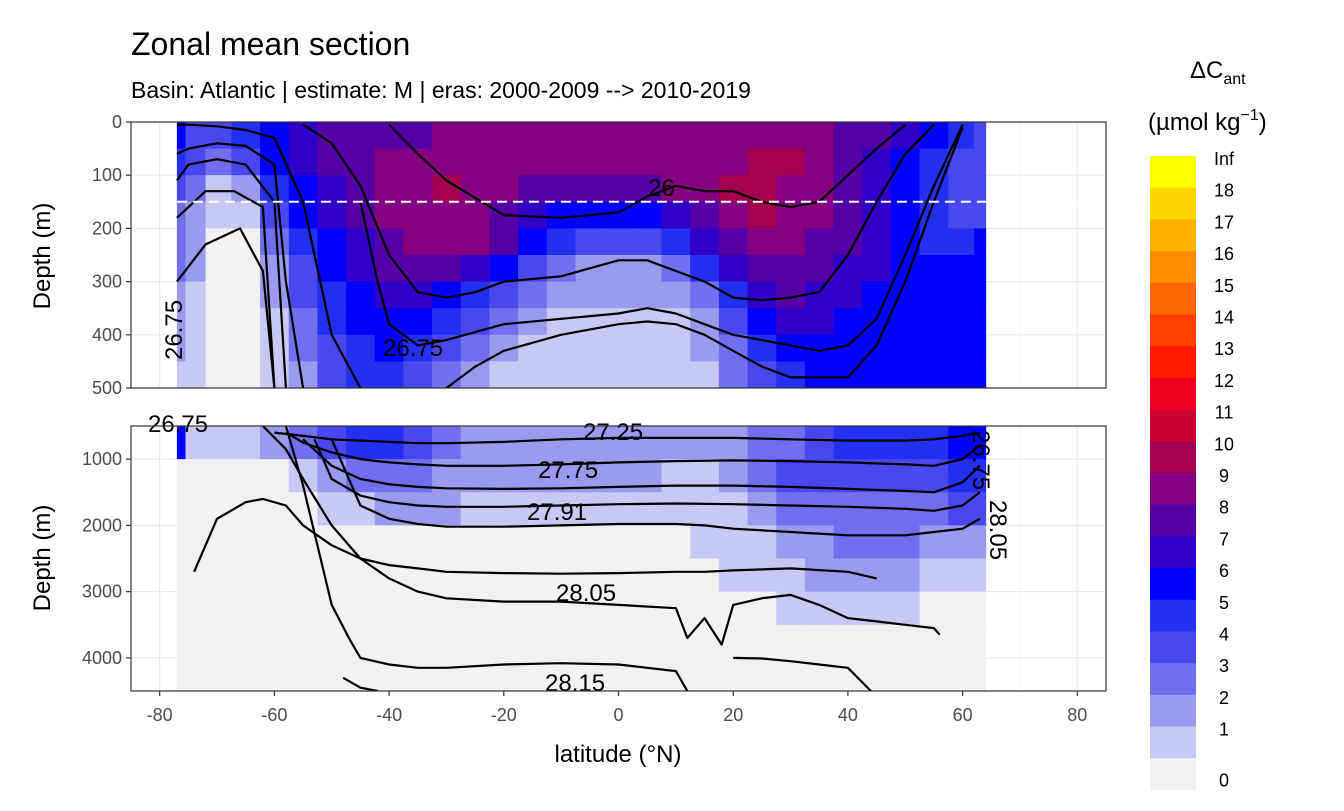 Image resolution: width=1344 pixels, height=811 pixels. Describe the element at coordinates (107, 175) in the screenshot. I see `y-tick-label: 100` at that location.